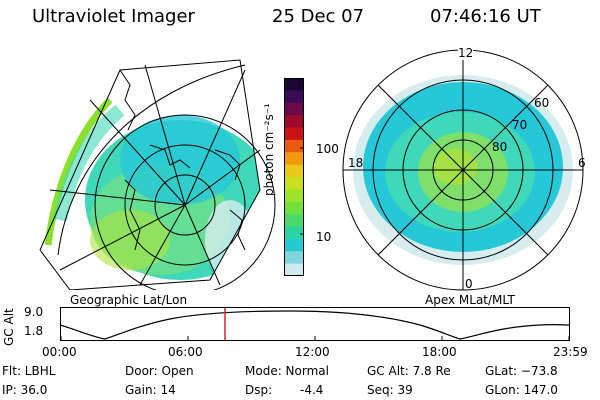 The image size is (600, 400). I want to click on seq-info: Seq: 39, so click(390, 390).